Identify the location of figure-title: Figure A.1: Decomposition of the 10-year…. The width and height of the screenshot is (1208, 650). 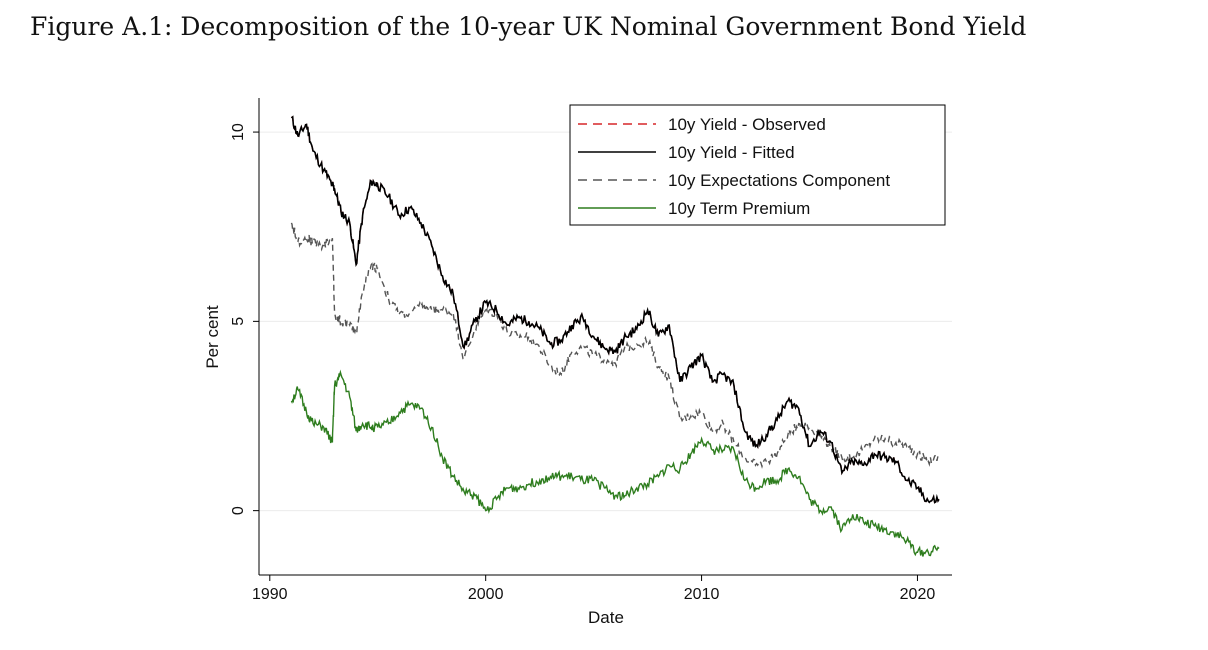
(528, 26).